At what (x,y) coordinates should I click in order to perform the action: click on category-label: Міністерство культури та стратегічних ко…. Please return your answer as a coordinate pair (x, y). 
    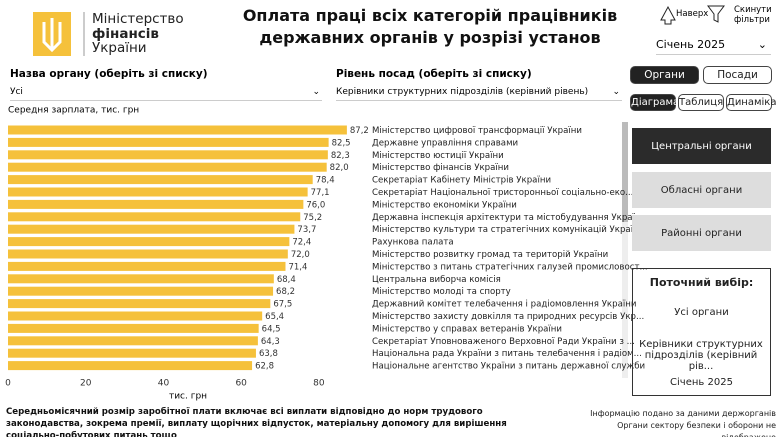
    Looking at the image, I should click on (508, 230).